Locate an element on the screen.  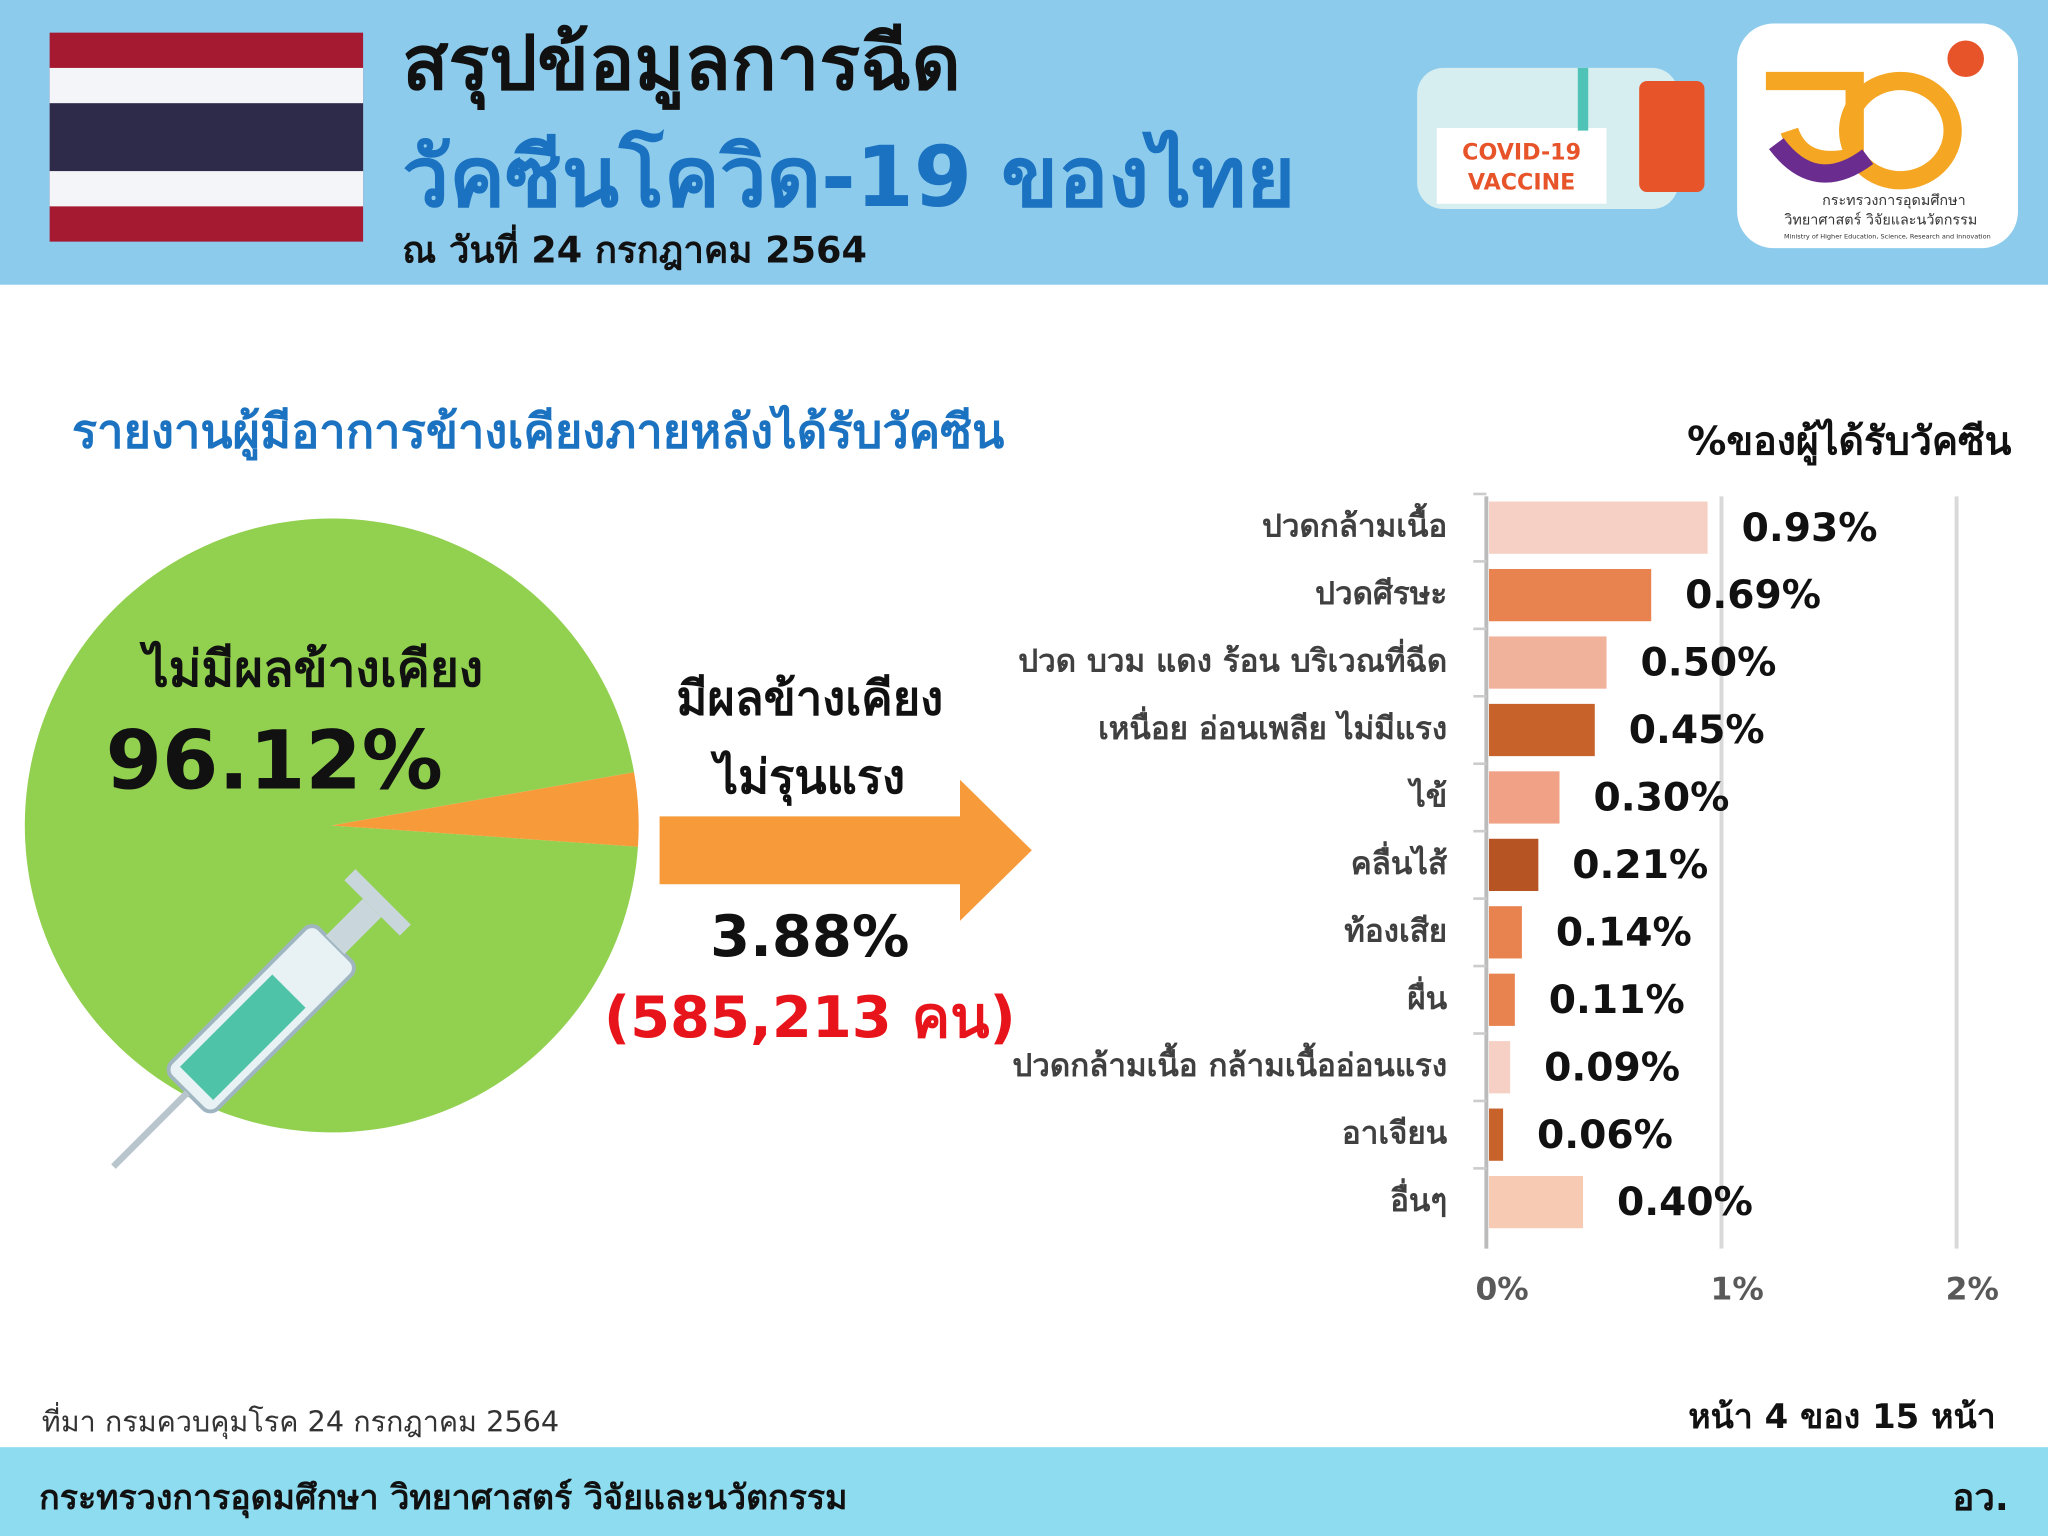
logo-text: กระทรวงการอุดมศึกษา is located at coordinates (1894, 201).